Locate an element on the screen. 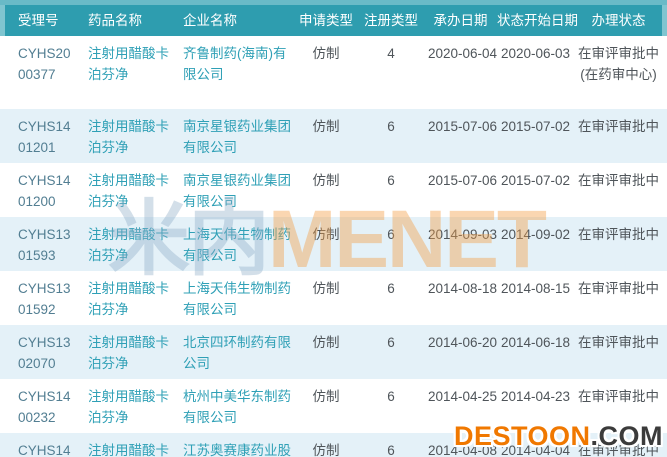 Image resolution: width=667 pixels, height=457 pixels. status-start-date: 2014-08-15 is located at coordinates (535, 288).